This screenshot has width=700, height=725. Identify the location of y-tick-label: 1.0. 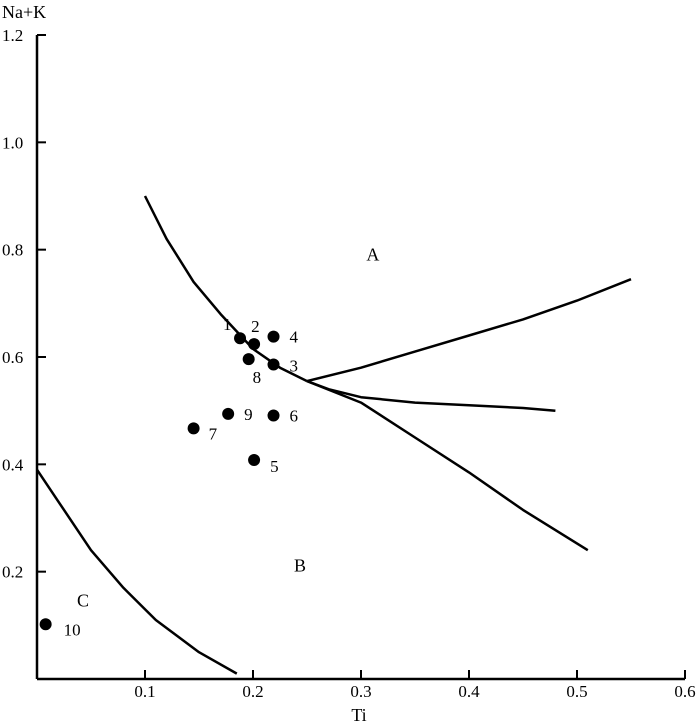
(12, 142).